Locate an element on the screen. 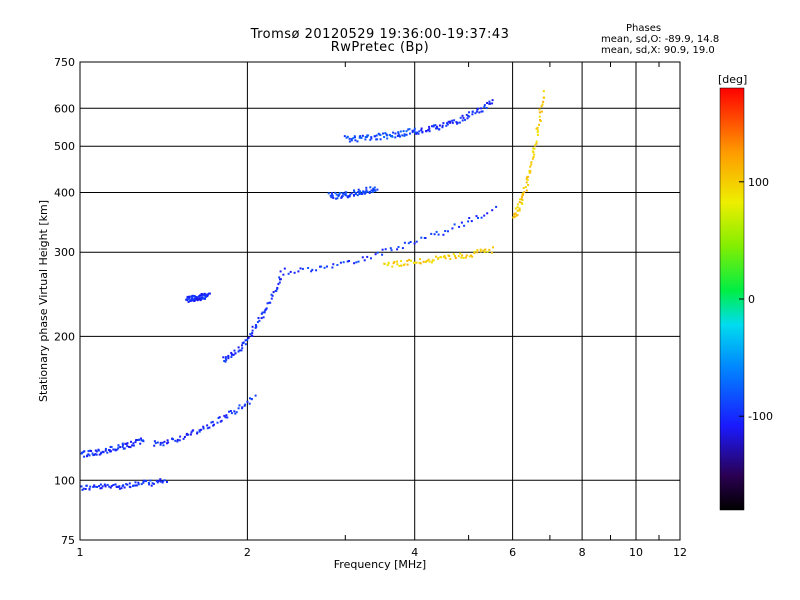  y-tick-label: 500 is located at coordinates (64, 146).